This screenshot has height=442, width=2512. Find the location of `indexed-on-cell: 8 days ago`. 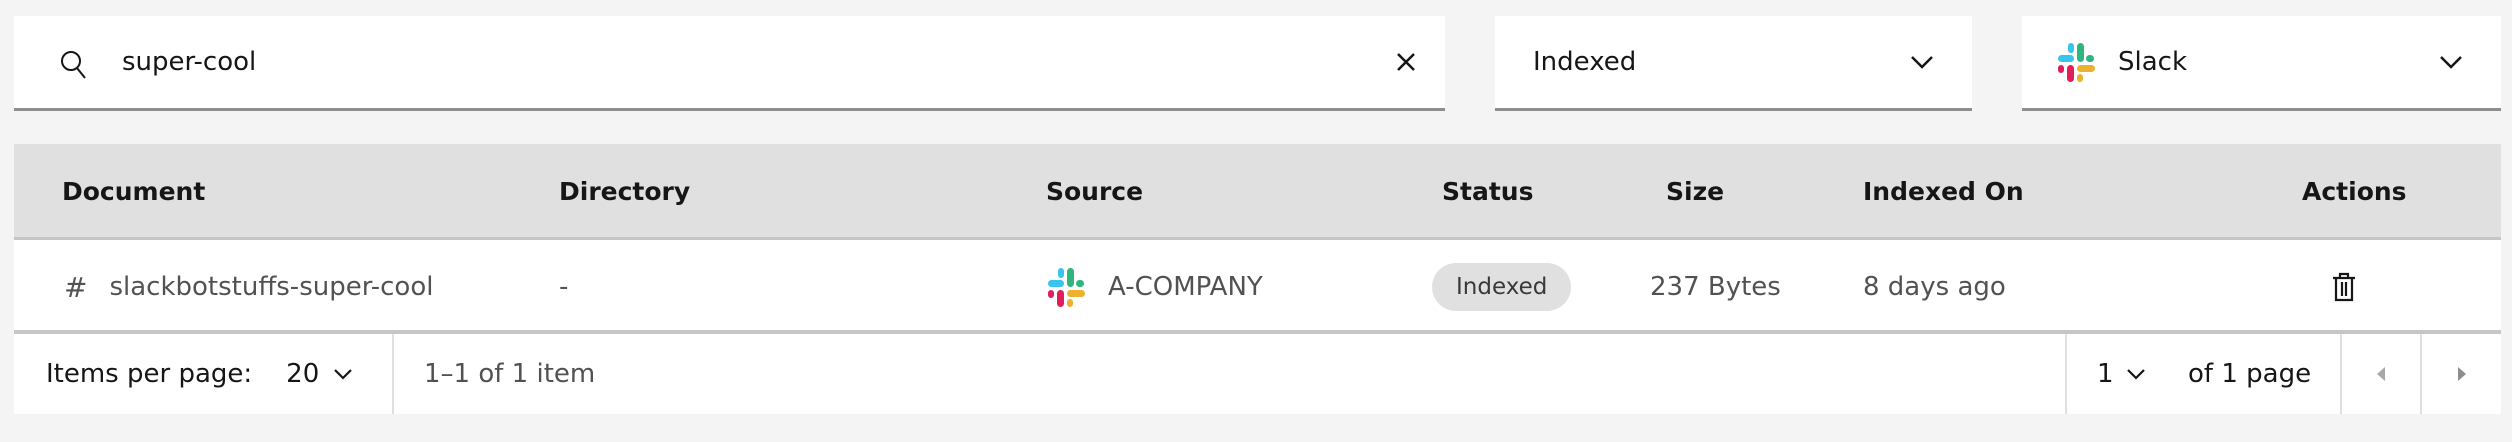

indexed-on-cell: 8 days ago is located at coordinates (1934, 287).